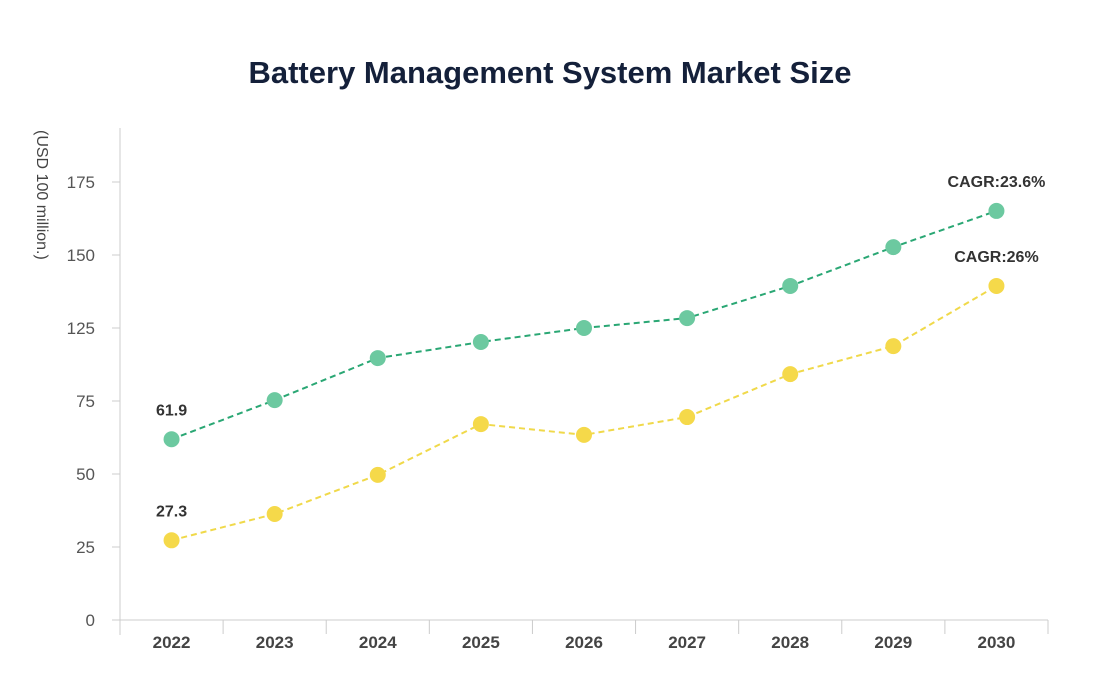 The image size is (1100, 700). I want to click on x-tick-label: 2024, so click(378, 642).